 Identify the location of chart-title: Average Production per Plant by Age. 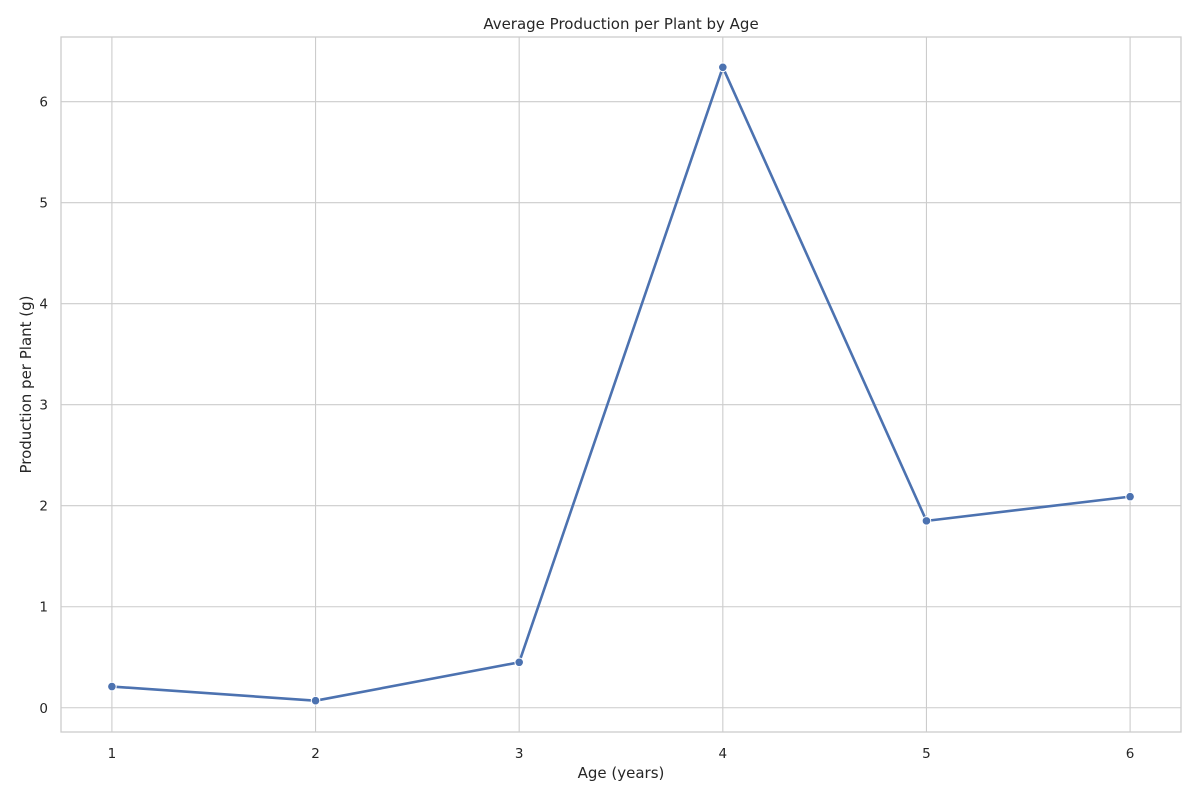
(620, 24).